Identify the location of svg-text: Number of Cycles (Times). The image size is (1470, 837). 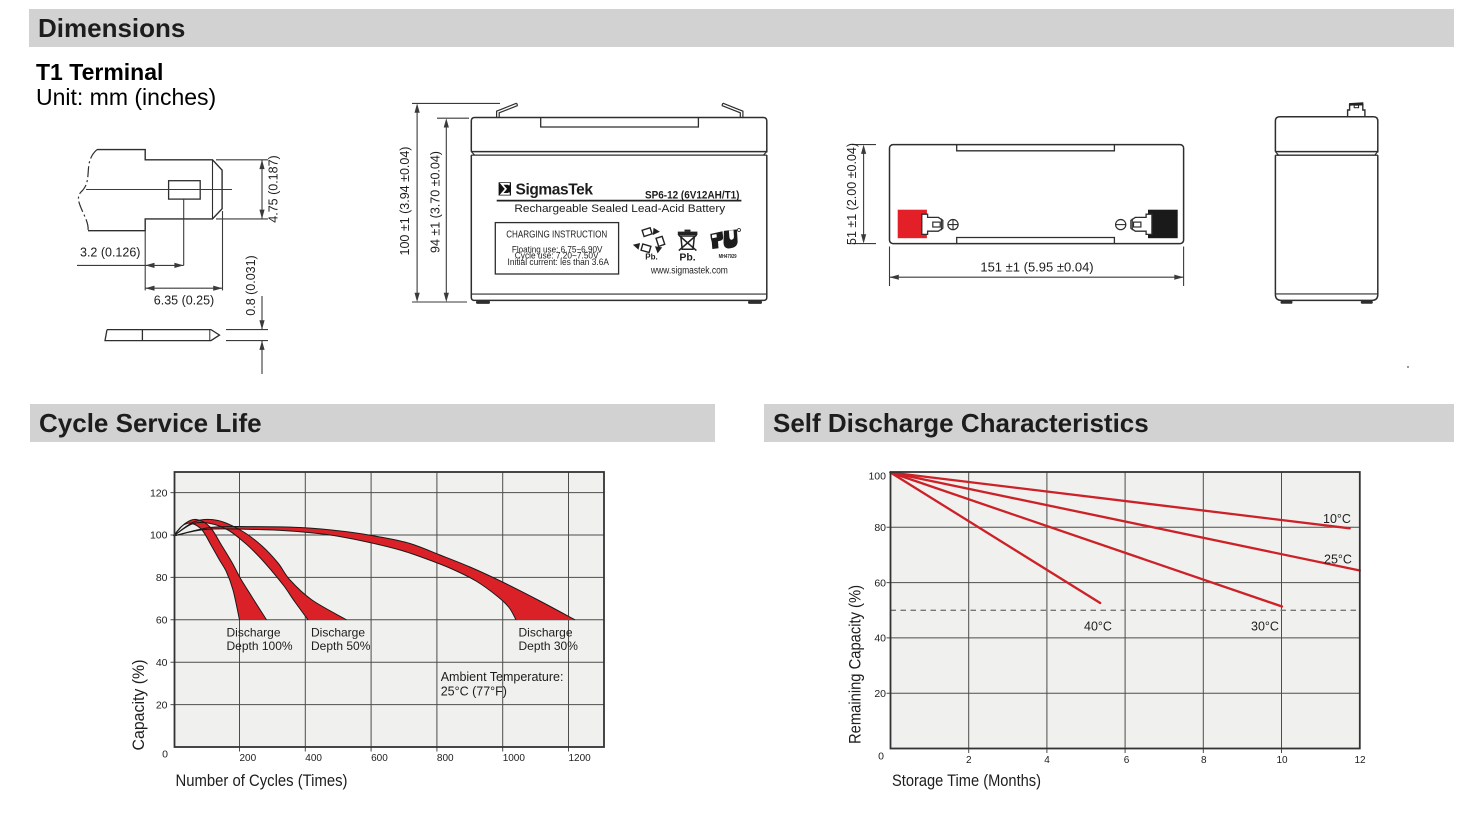
(262, 780).